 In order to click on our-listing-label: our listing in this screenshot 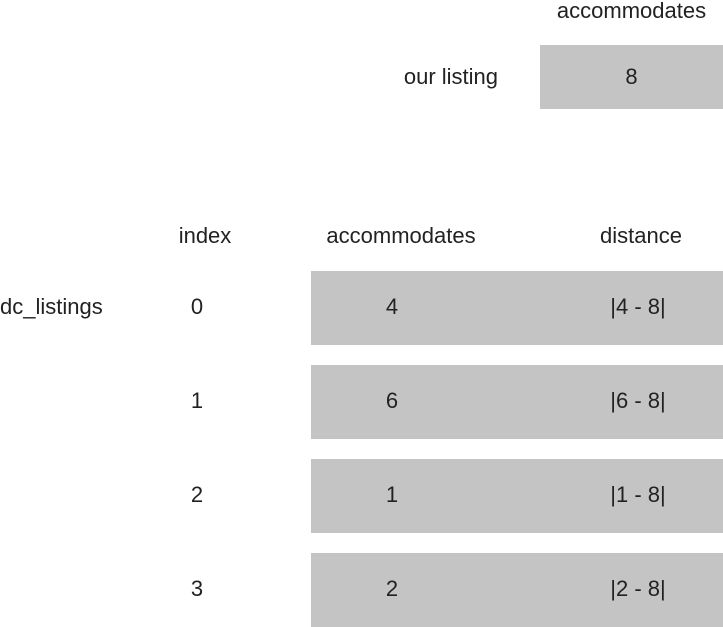, I will do `click(450, 76)`.